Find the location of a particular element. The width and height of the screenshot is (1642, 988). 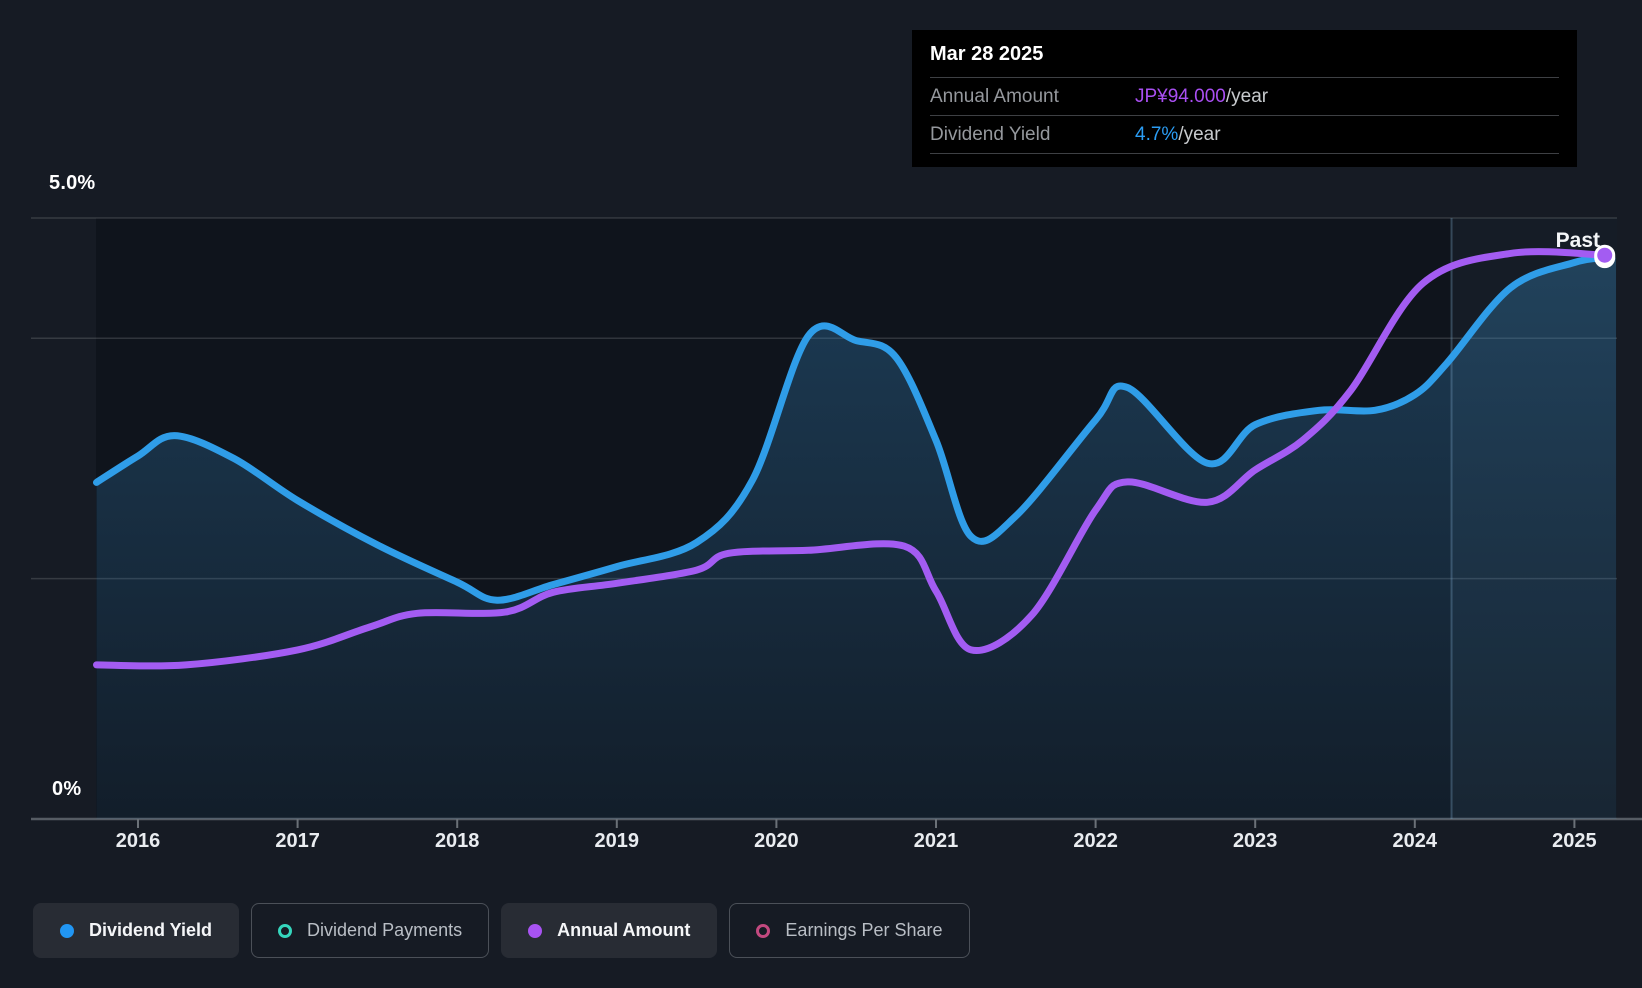

y-axis-label-bottom: 0% is located at coordinates (67, 789).